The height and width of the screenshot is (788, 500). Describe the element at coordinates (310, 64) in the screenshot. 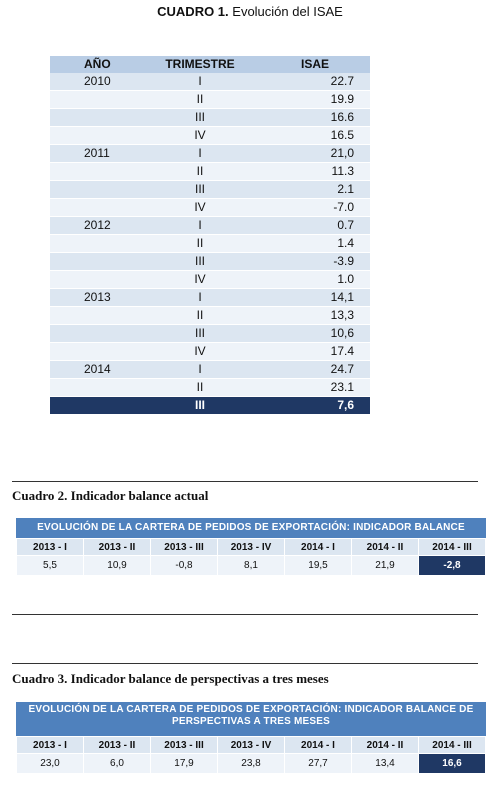

I see `header-isae: ISAE` at that location.